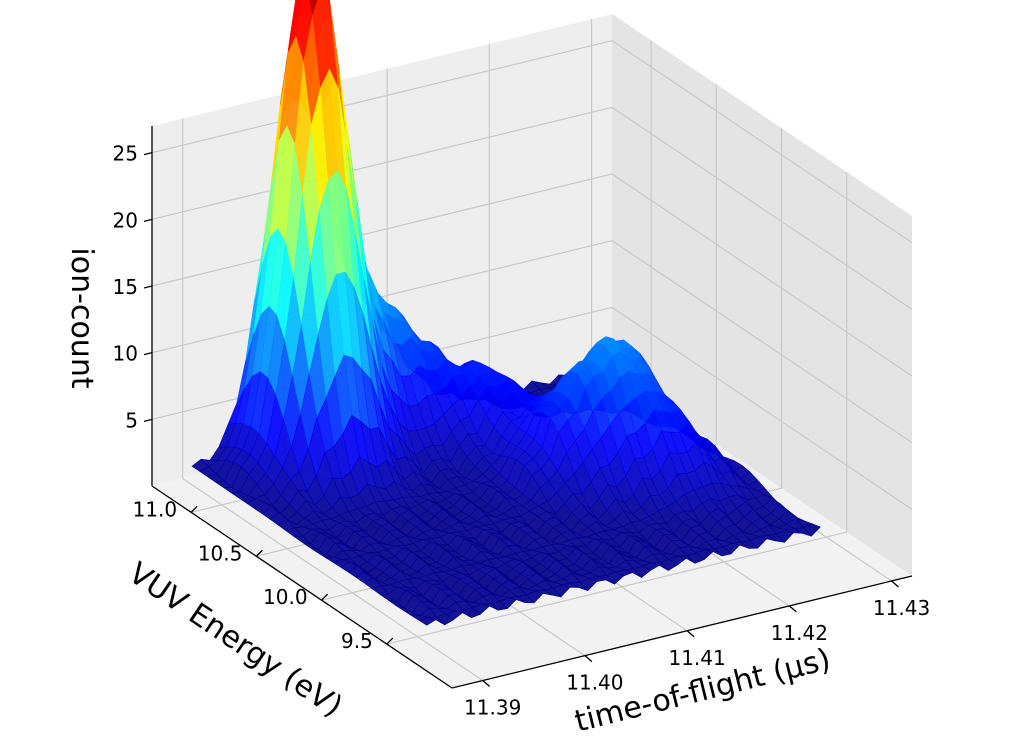  I want to click on z-tick-label: 15, so click(125, 287).